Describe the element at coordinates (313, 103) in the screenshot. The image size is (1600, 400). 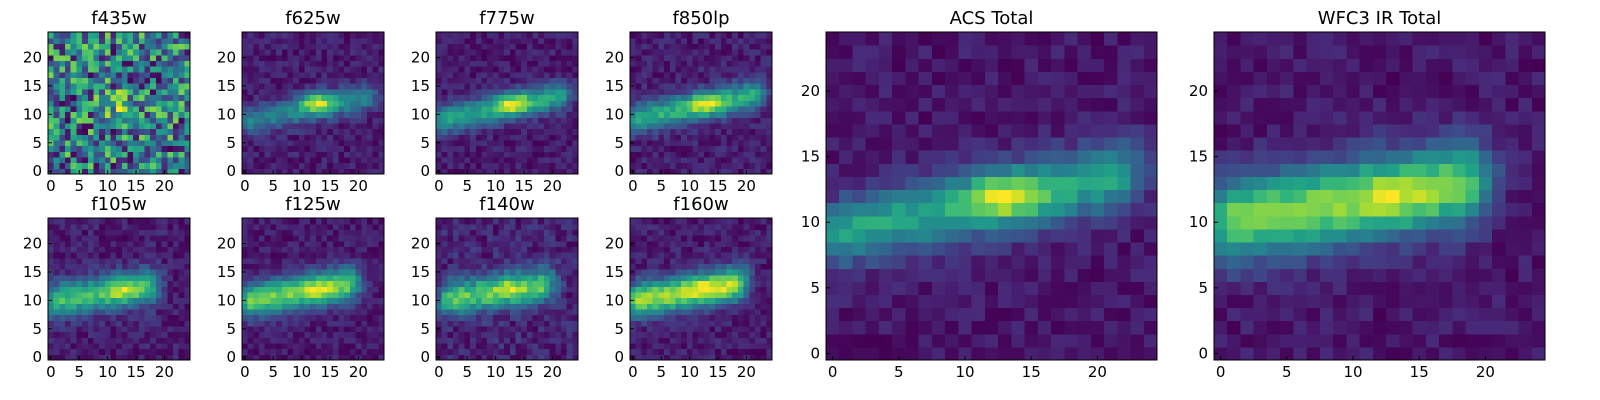
I see `heatmap-cells` at that location.